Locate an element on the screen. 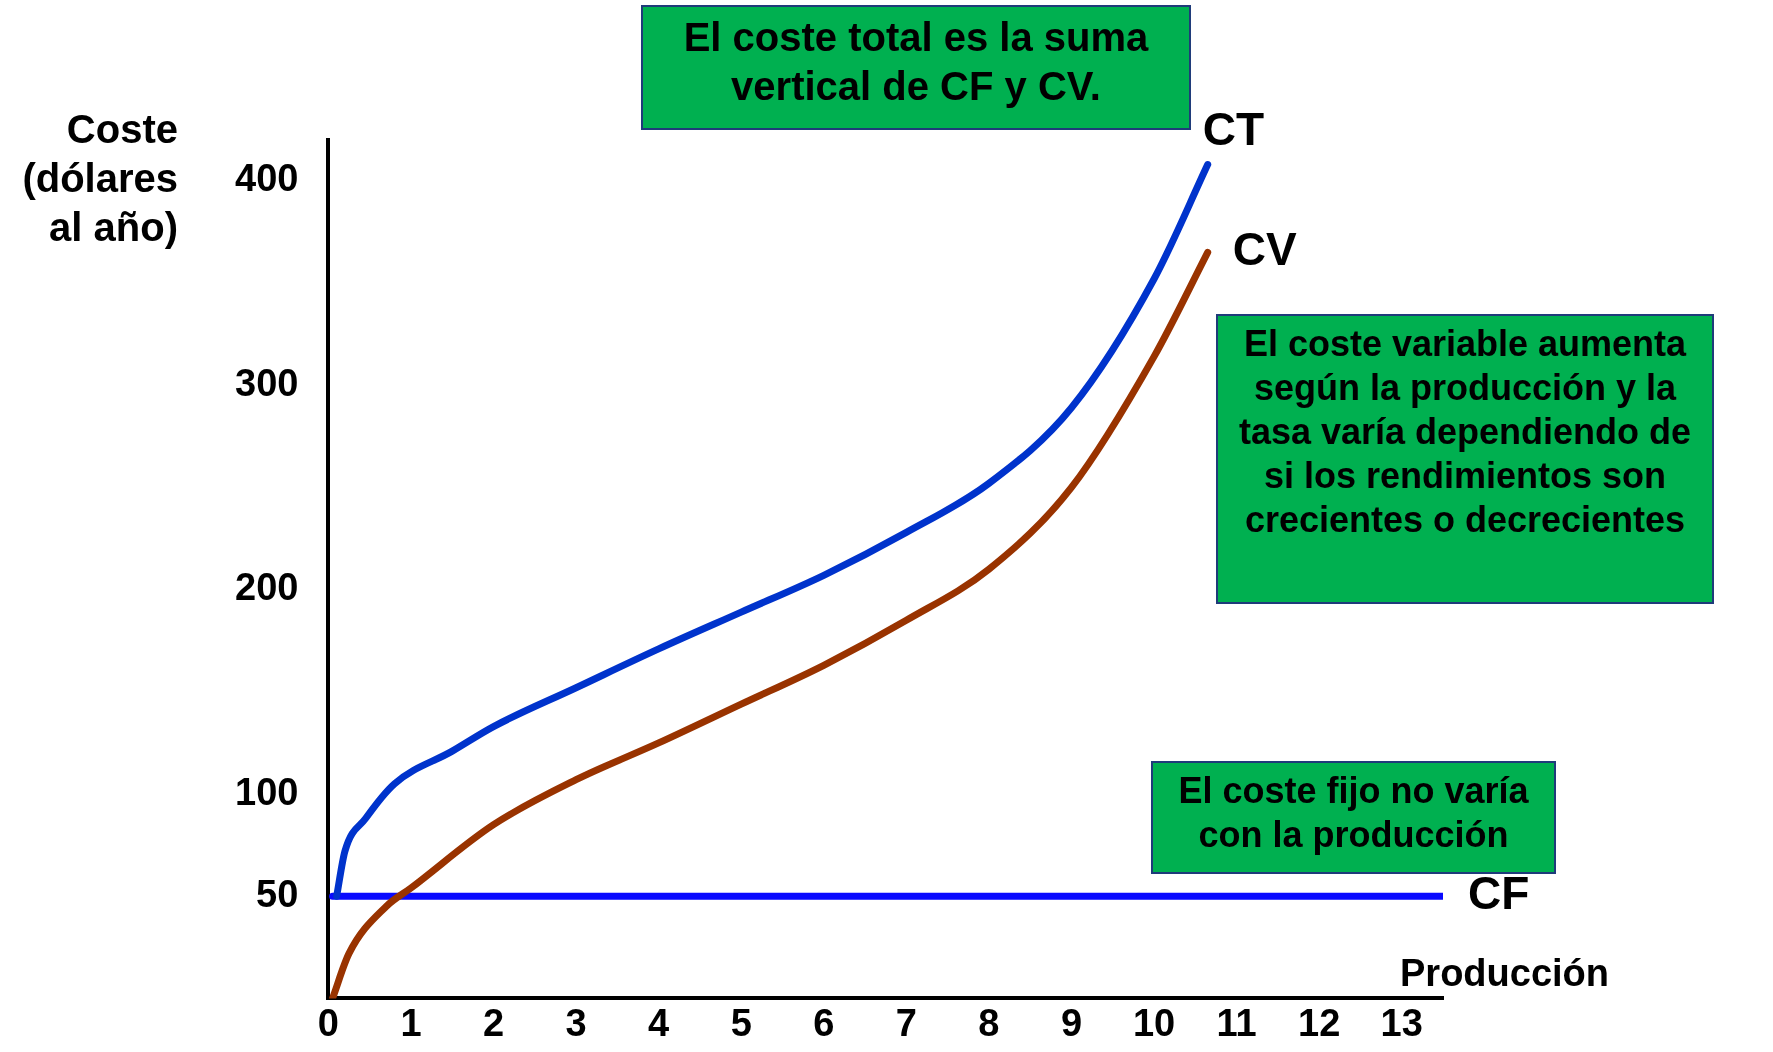 Image resolution: width=1773 pixels, height=1052 pixels. series-label: CV is located at coordinates (1264, 249).